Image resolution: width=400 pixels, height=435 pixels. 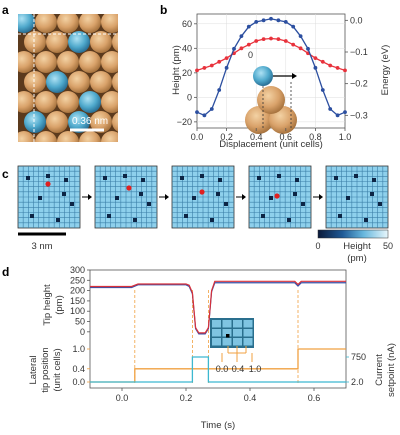 I want to click on right-tick-label: −0.3, so click(x=359, y=115).